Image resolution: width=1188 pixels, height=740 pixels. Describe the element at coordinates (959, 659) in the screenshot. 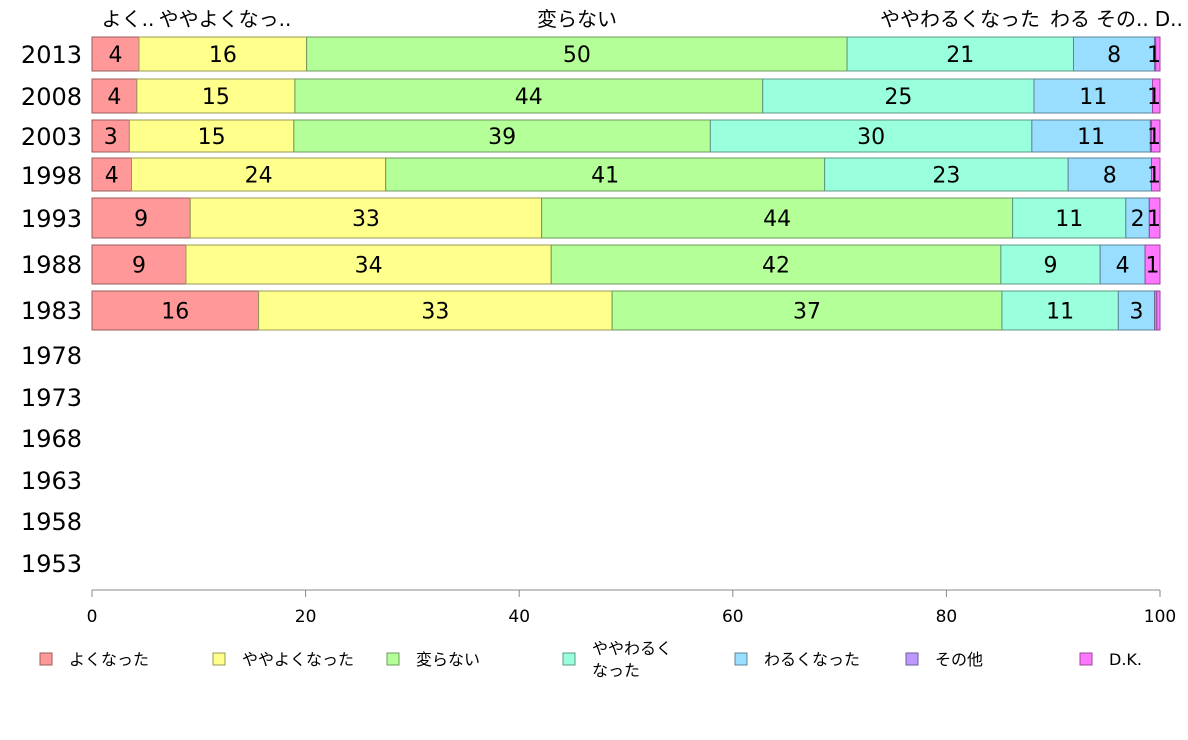

I see `legend-label: その他` at that location.